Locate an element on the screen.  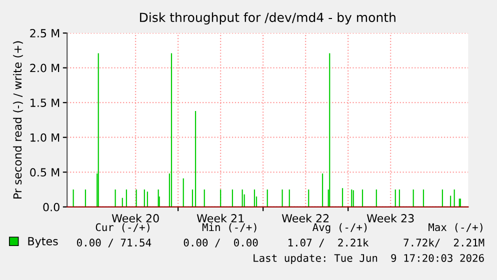
legend-label: Bytes is located at coordinates (43, 242).